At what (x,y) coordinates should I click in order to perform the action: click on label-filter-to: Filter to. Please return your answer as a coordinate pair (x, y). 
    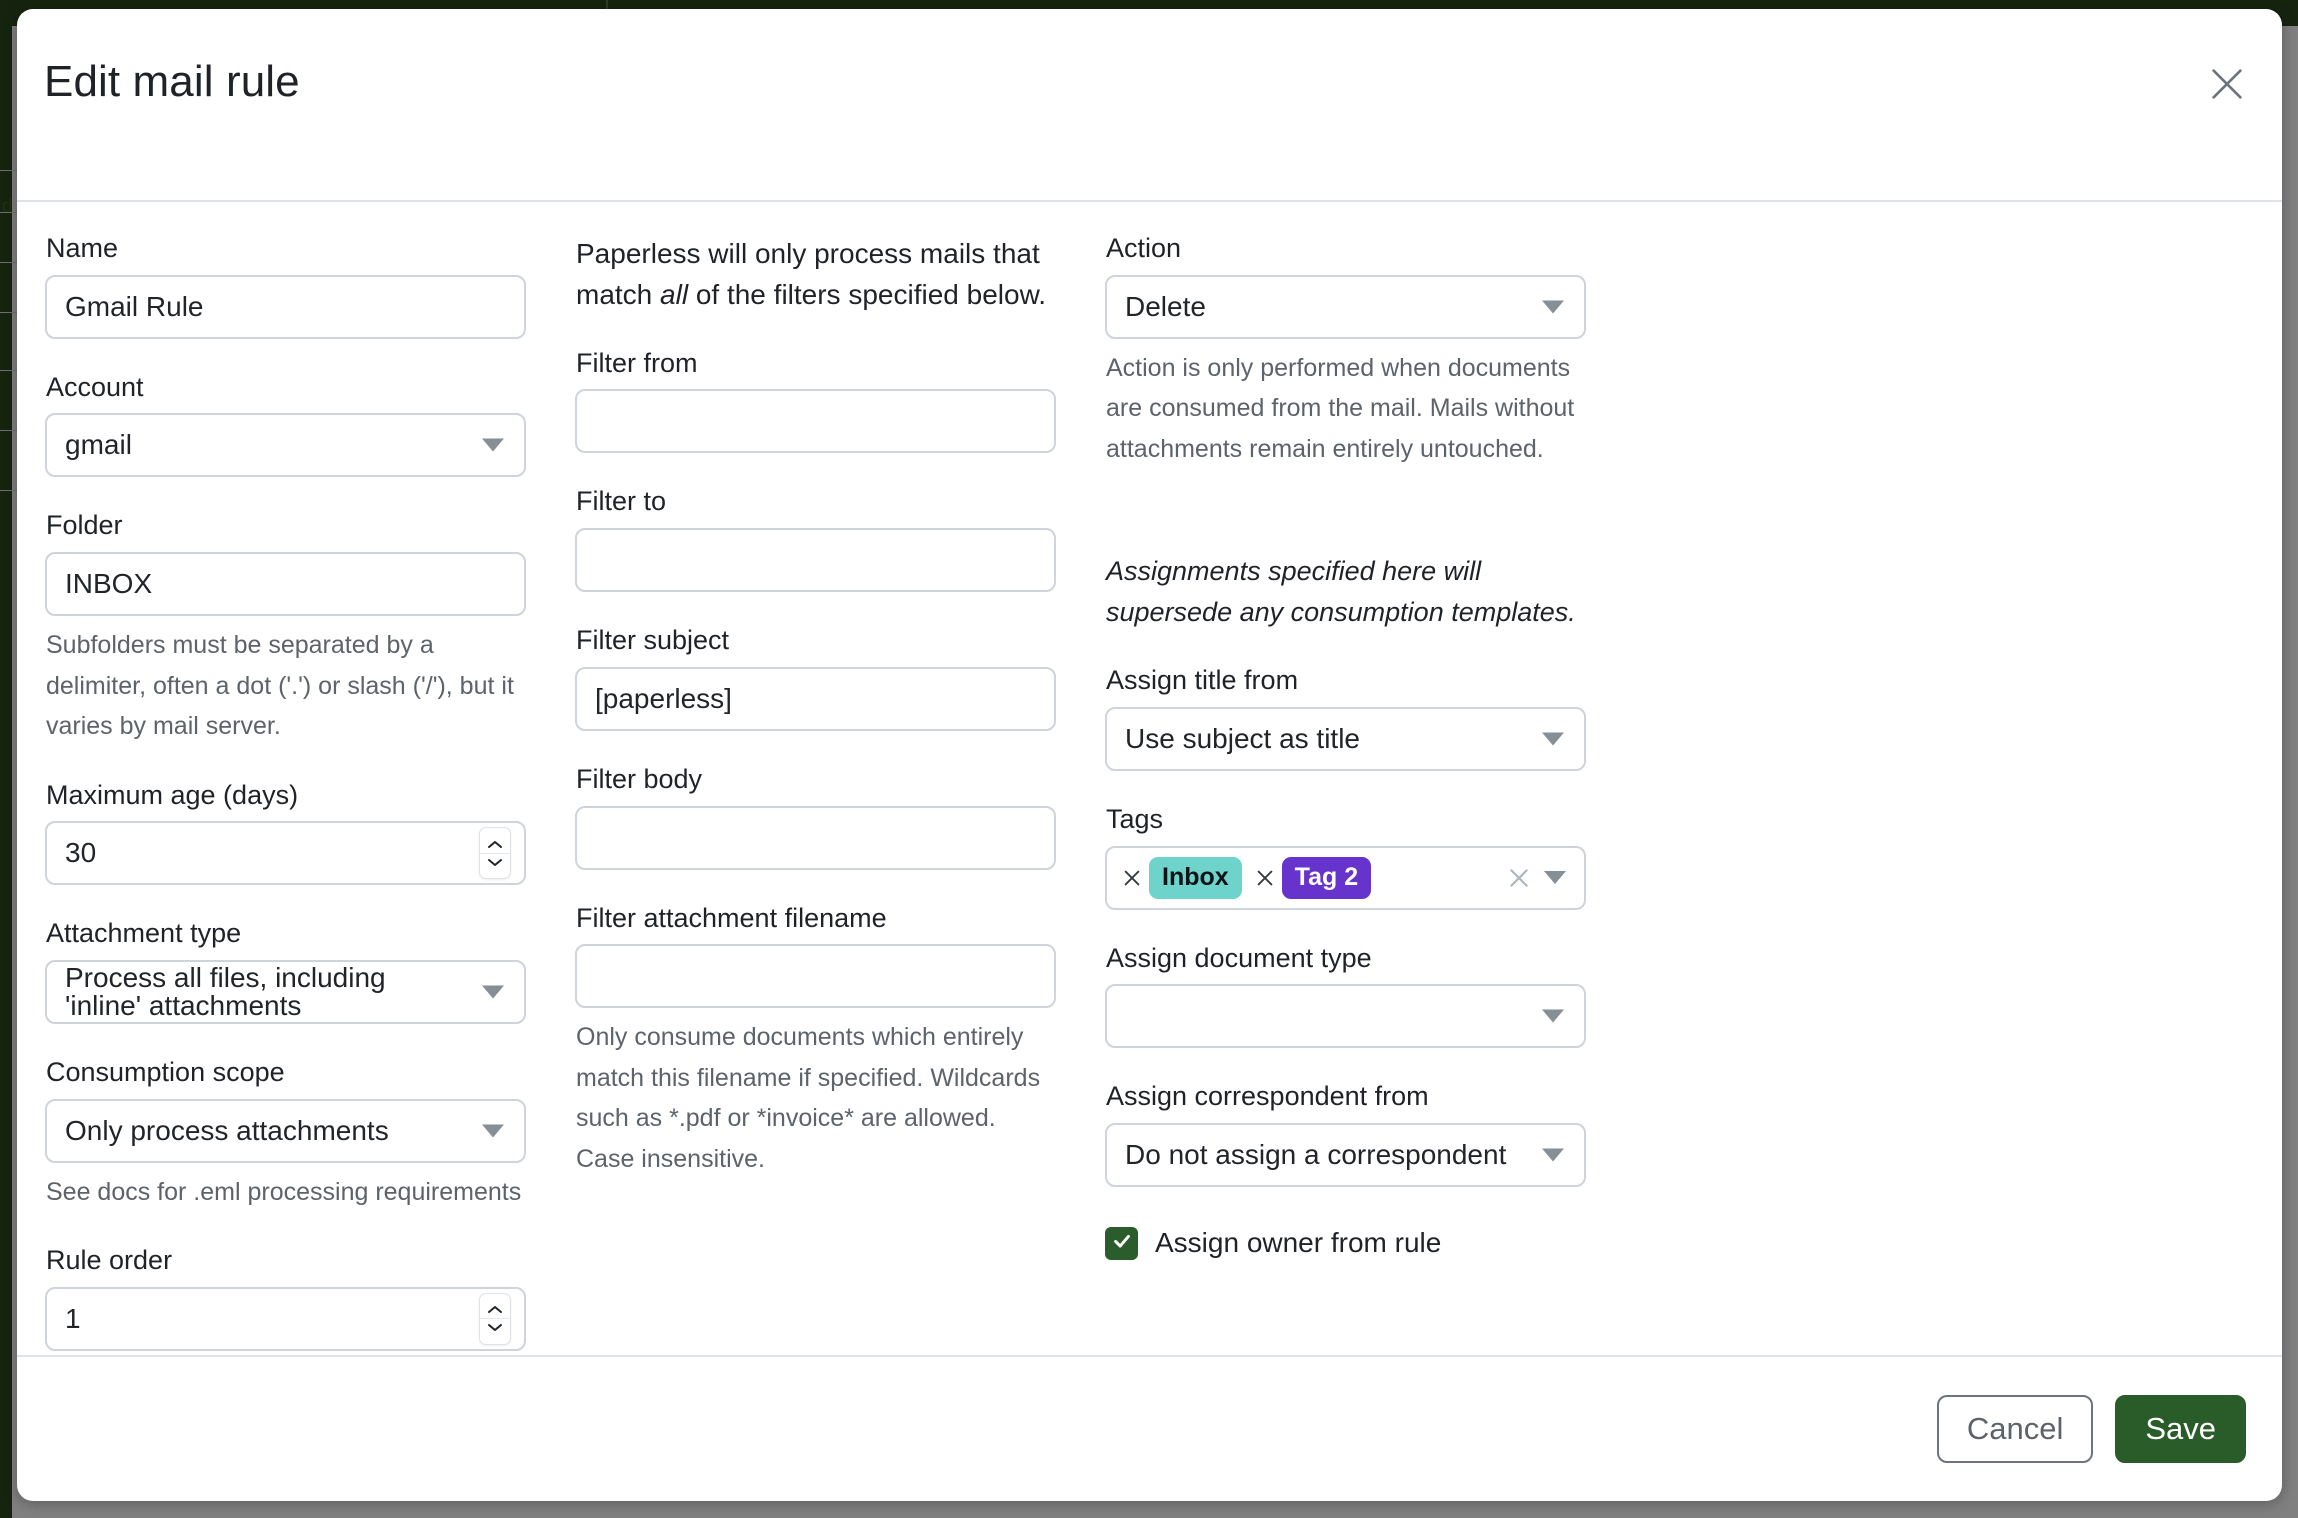
    Looking at the image, I should click on (621, 501).